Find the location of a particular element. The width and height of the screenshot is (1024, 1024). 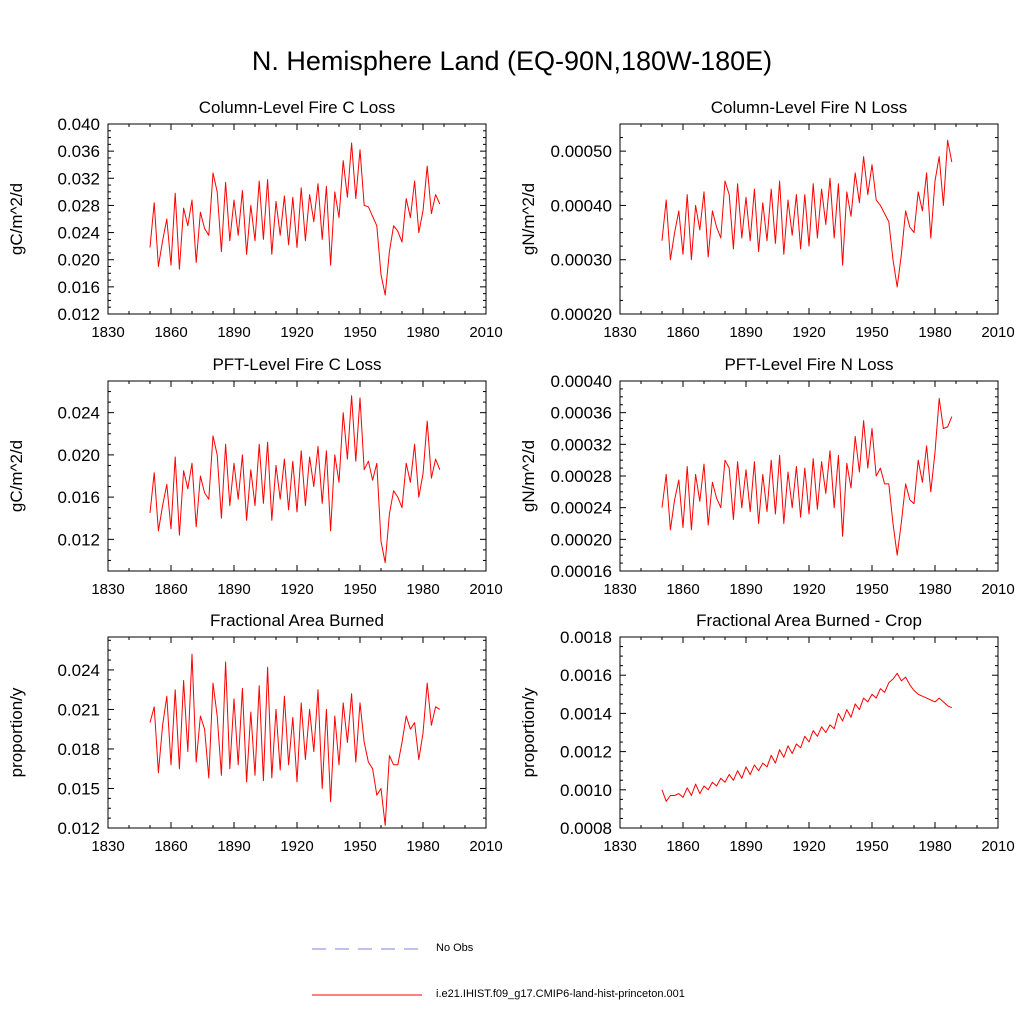

y-tick-label: 0.00024 is located at coordinates (581, 508).